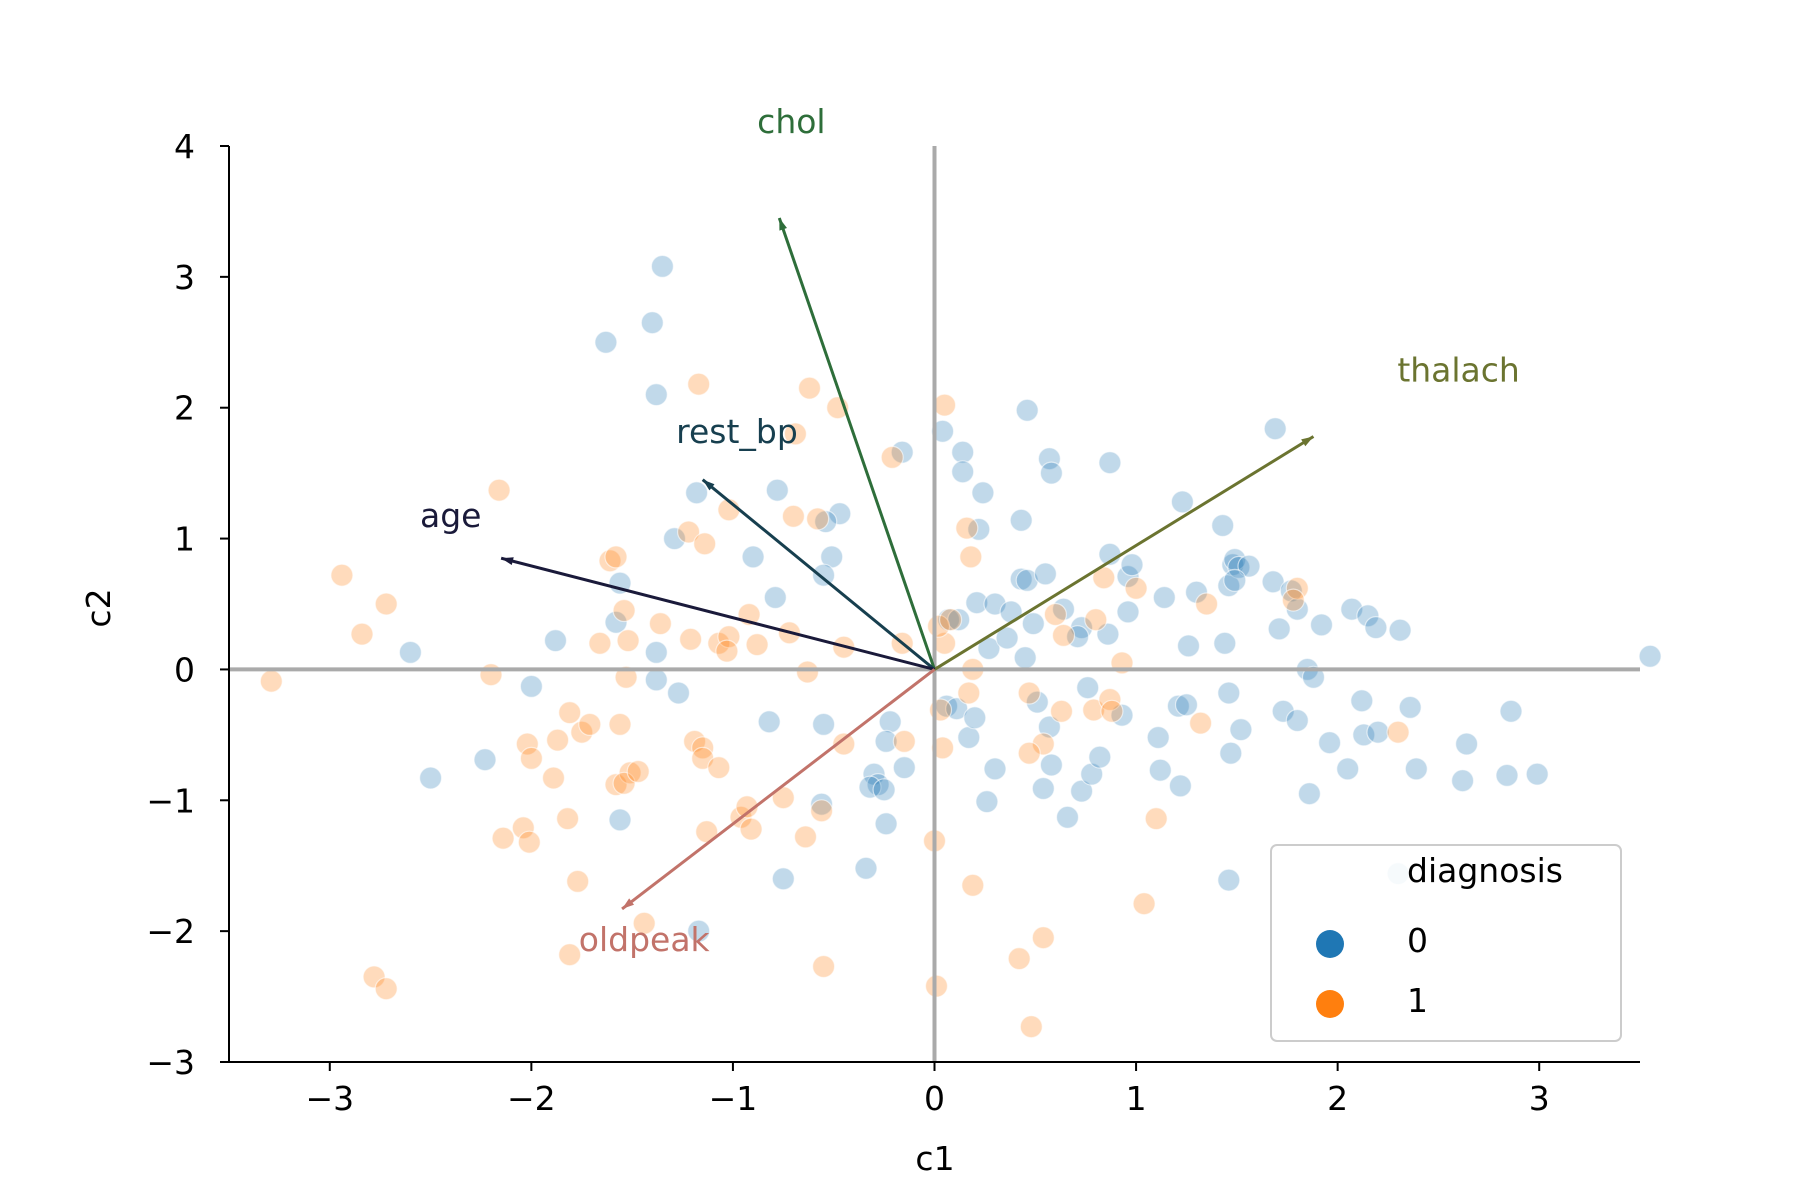 The width and height of the screenshot is (1800, 1200). Describe the element at coordinates (778, 789) in the screenshot. I see `loading-arrow-oldpeak` at that location.